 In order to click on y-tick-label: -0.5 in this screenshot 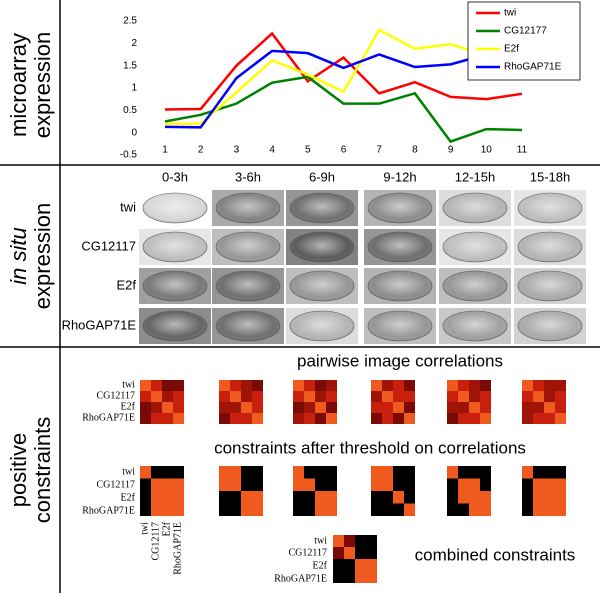, I will do `click(129, 155)`.